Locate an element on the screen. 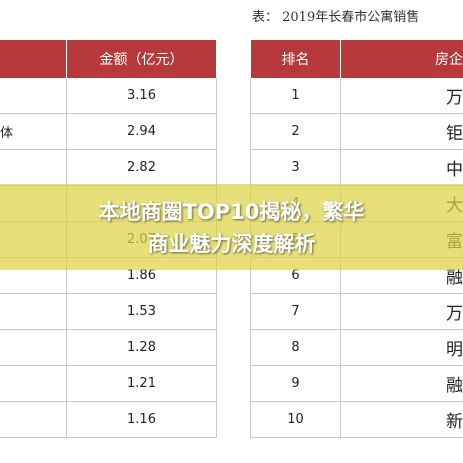 This screenshot has height=463, width=463. table-cell: 2 is located at coordinates (295, 132).